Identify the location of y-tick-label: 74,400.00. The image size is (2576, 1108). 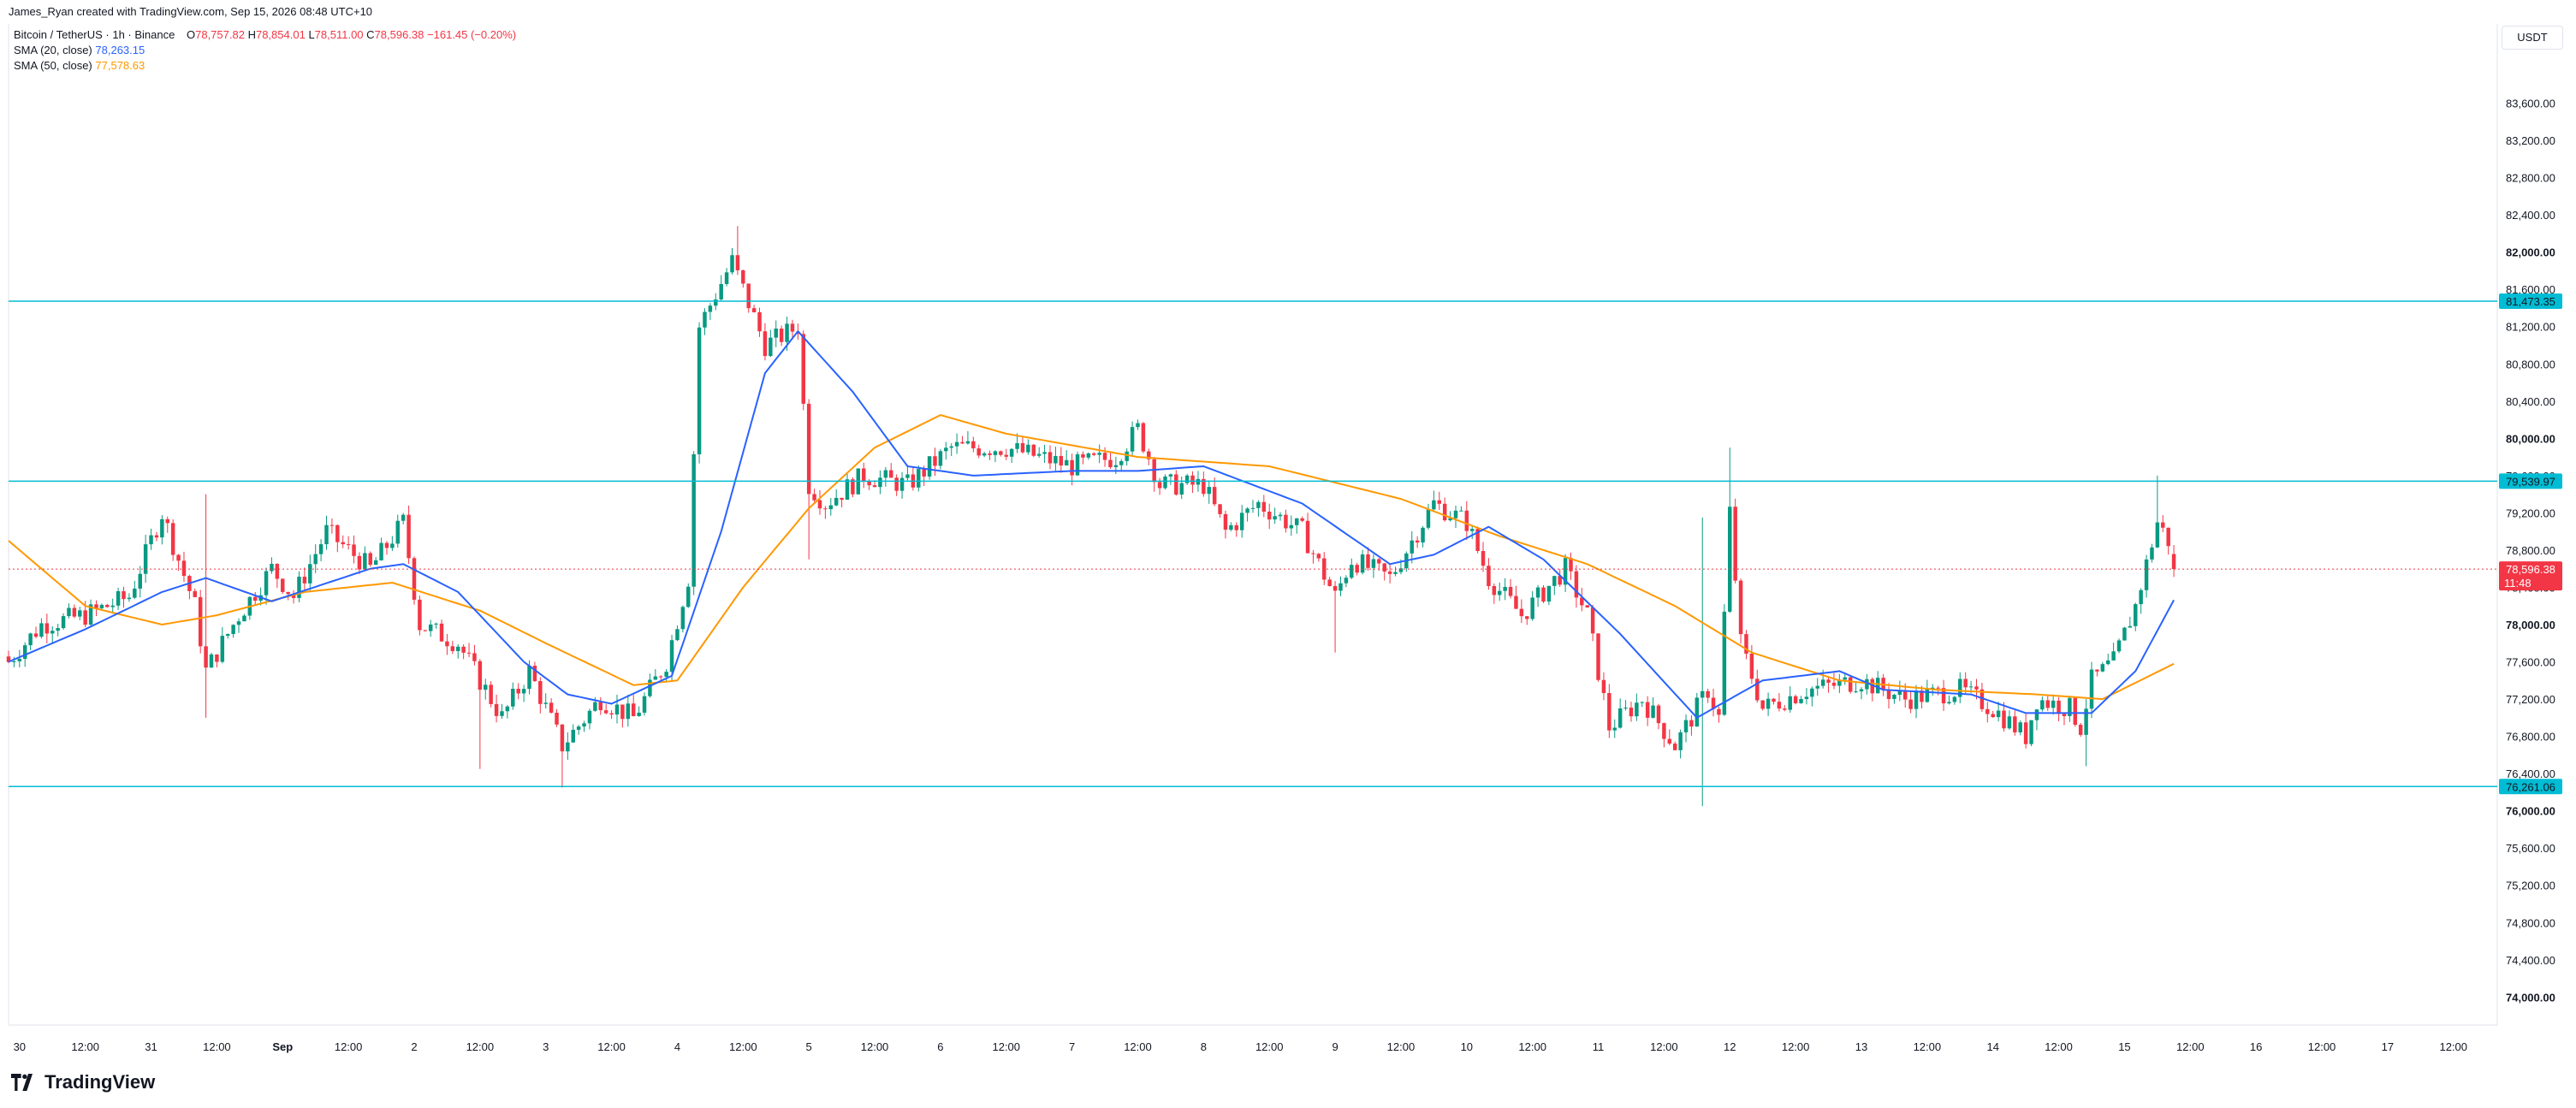
(2530, 960).